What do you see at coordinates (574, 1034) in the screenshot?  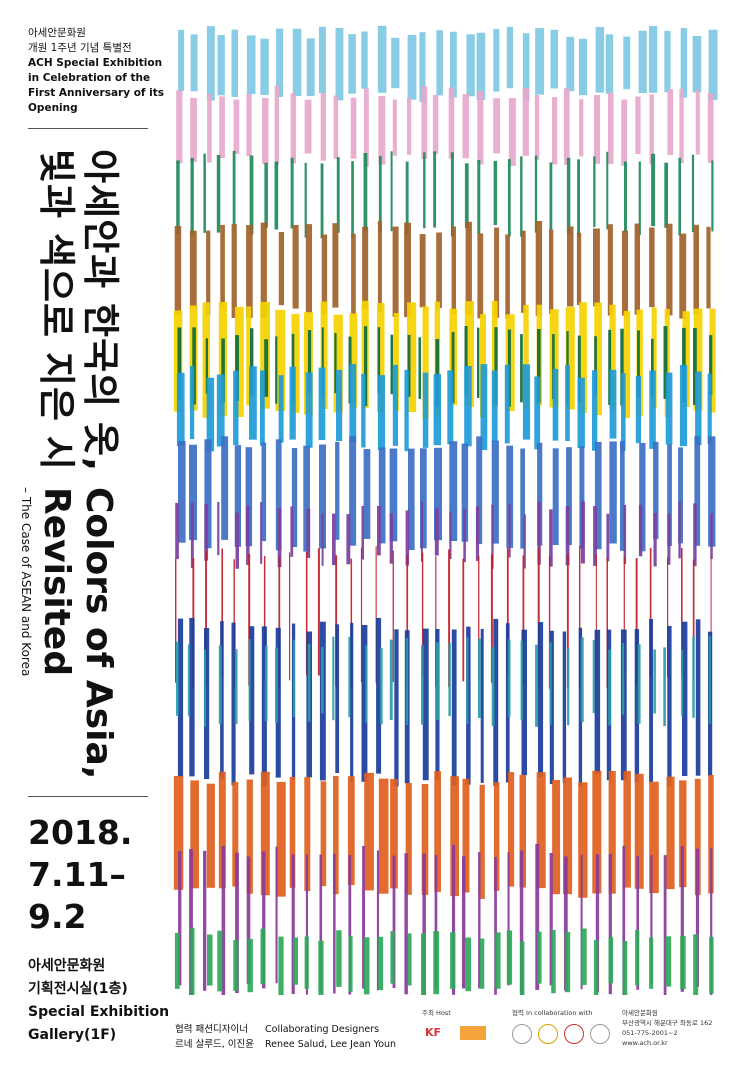 I see `collab-logo` at bounding box center [574, 1034].